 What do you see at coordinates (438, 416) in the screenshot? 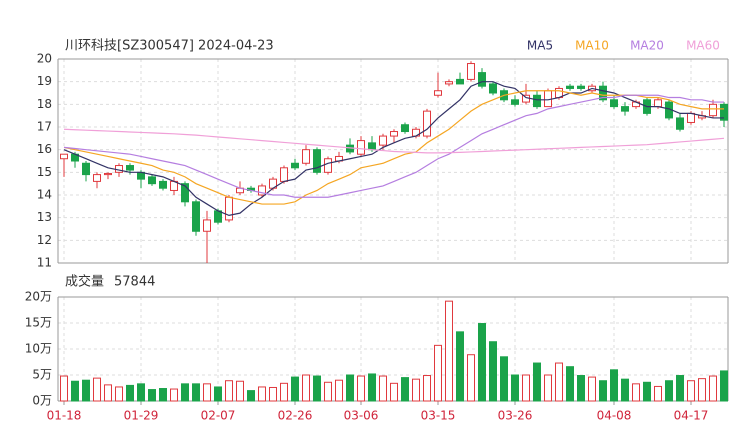
I see `x-tick-label: 03-15` at bounding box center [438, 416].